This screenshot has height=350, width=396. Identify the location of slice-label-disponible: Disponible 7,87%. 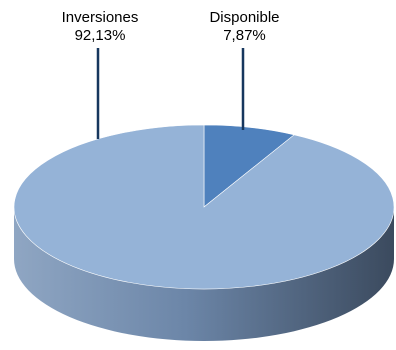
(244, 27).